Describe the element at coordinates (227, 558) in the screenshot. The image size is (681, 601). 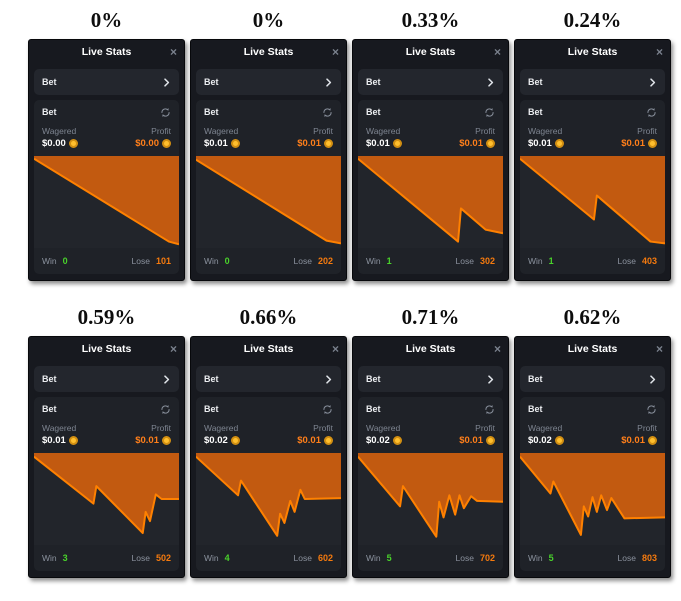
I see `win-count: 4` at that location.